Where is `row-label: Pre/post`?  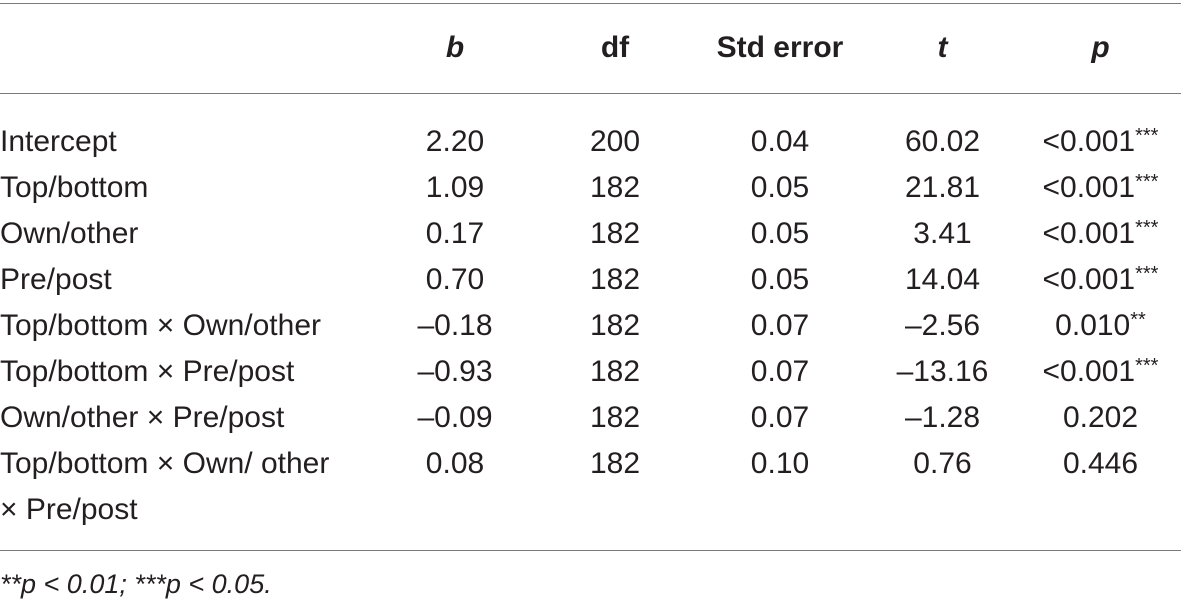
row-label: Pre/post is located at coordinates (56, 279).